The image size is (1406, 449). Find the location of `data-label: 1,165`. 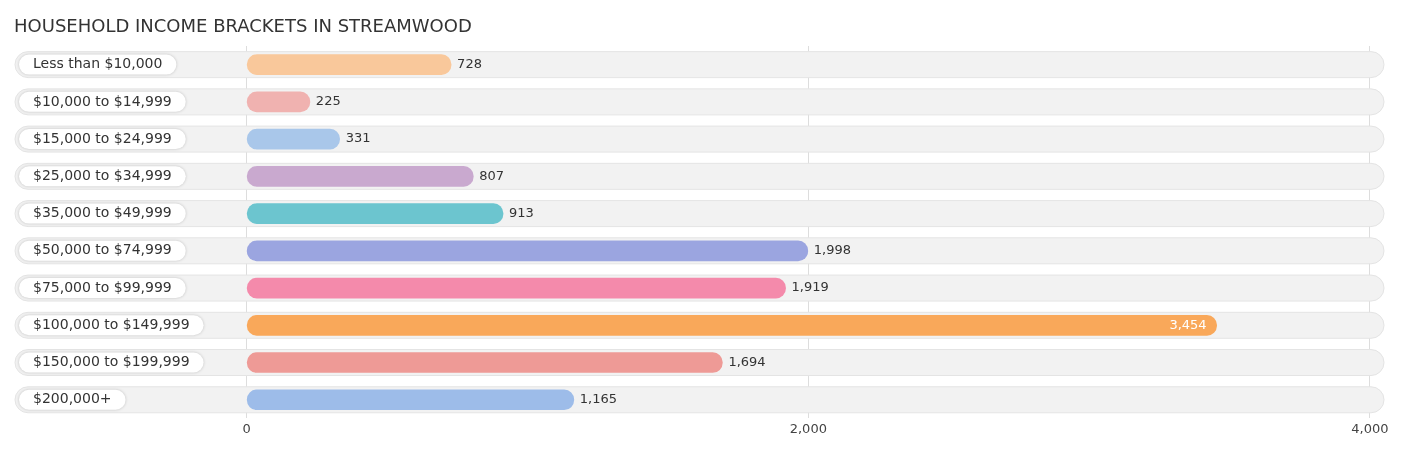

data-label: 1,165 is located at coordinates (598, 399).